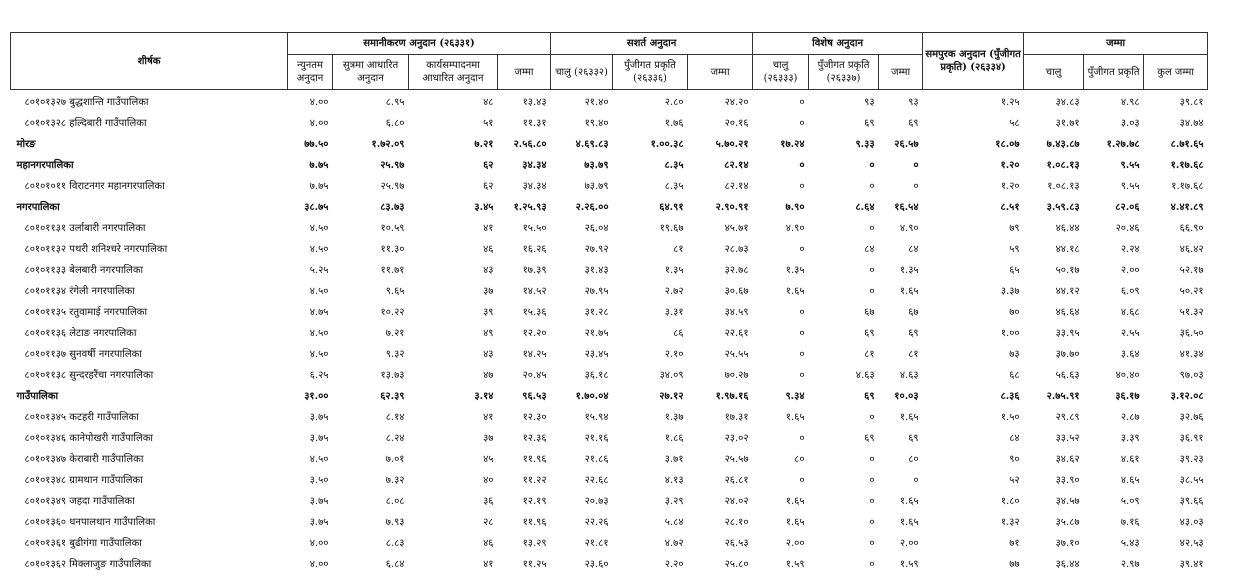 This screenshot has height=578, width=1238. What do you see at coordinates (596, 228) in the screenshot?
I see `cell-value: २६.०४` at bounding box center [596, 228].